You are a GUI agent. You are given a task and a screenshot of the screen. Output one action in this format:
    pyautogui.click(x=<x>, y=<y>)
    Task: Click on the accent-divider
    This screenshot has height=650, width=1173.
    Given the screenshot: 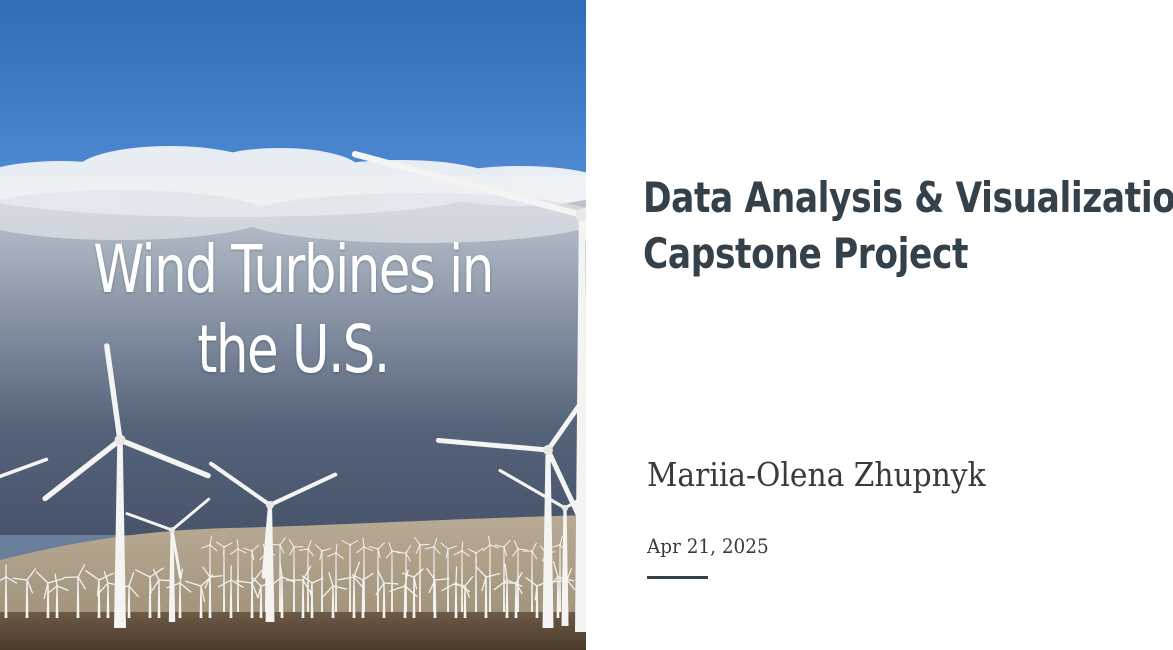 What is the action you would take?
    pyautogui.click(x=677, y=577)
    